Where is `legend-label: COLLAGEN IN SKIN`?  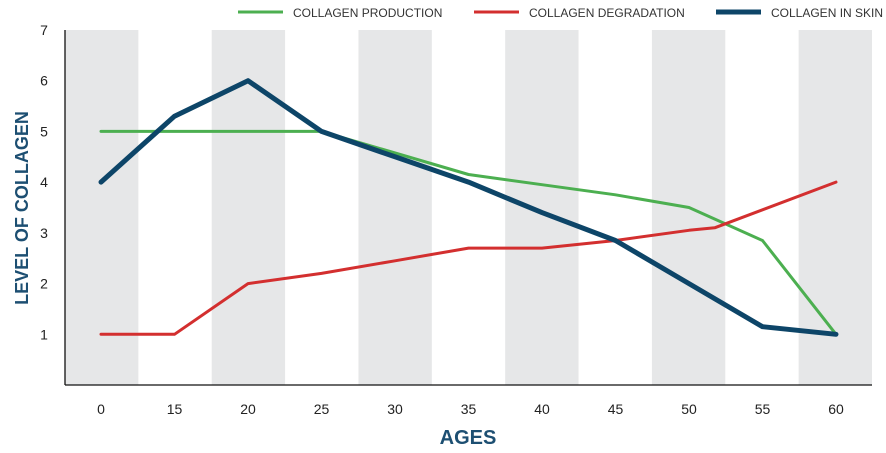
legend-label: COLLAGEN IN SKIN is located at coordinates (827, 13).